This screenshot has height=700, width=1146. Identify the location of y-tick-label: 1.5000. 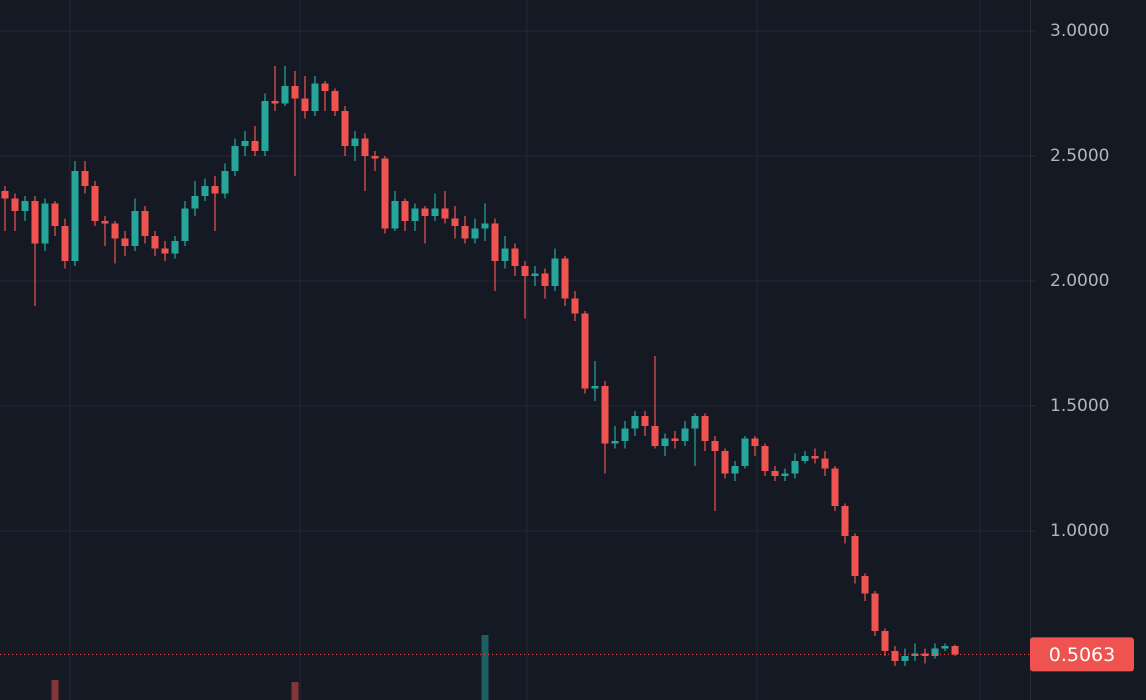
(1079, 406).